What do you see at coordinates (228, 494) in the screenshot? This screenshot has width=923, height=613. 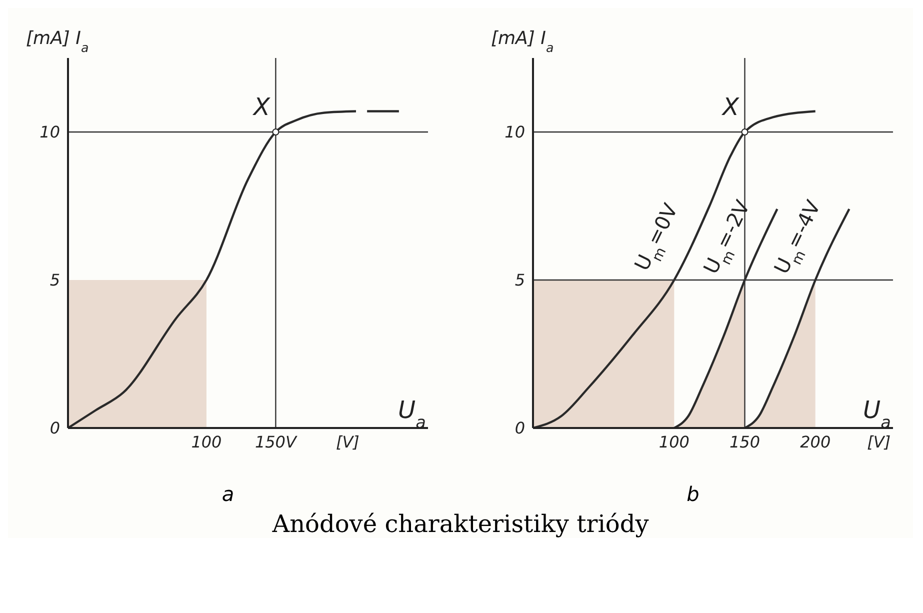 I see `text: a` at bounding box center [228, 494].